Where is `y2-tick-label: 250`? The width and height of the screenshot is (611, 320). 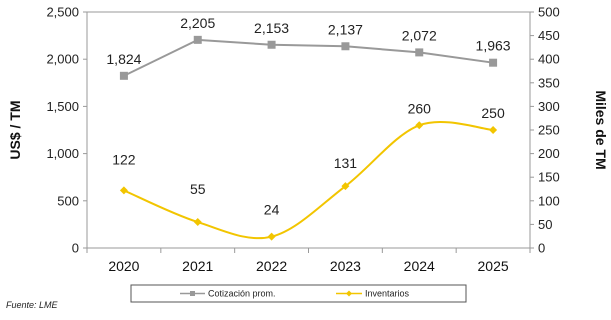 y2-tick-label: 250 is located at coordinates (549, 130).